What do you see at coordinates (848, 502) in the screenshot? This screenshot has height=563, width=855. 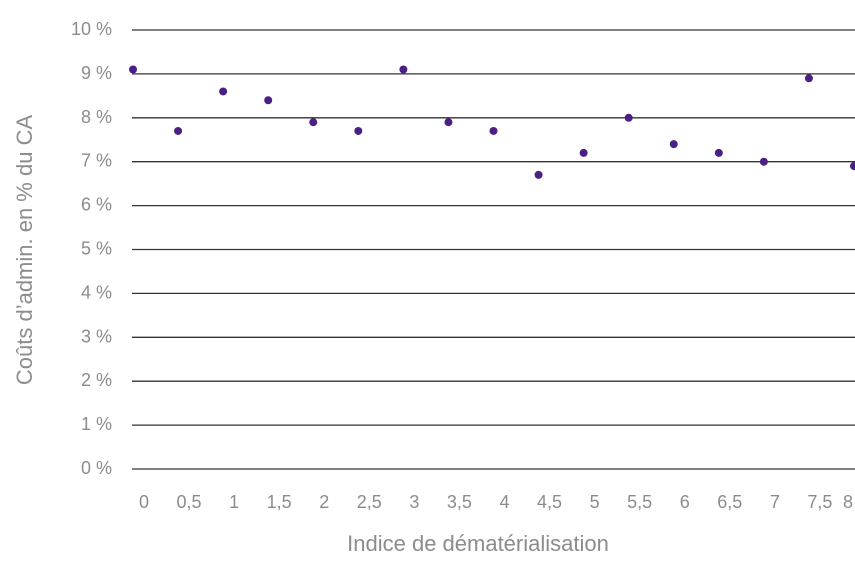 I see `x-tick-label: 8` at bounding box center [848, 502].